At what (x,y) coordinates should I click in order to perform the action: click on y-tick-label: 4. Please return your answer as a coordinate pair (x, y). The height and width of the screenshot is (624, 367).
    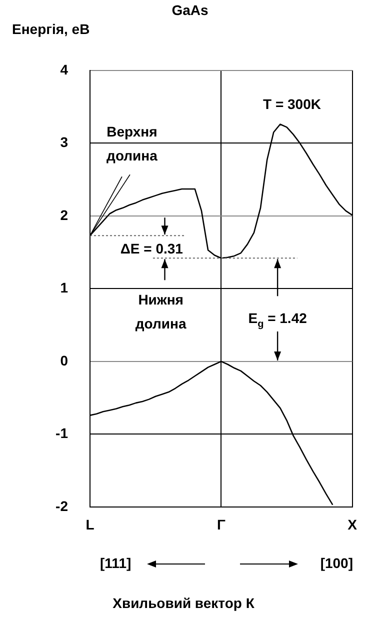
    Looking at the image, I should click on (64, 69).